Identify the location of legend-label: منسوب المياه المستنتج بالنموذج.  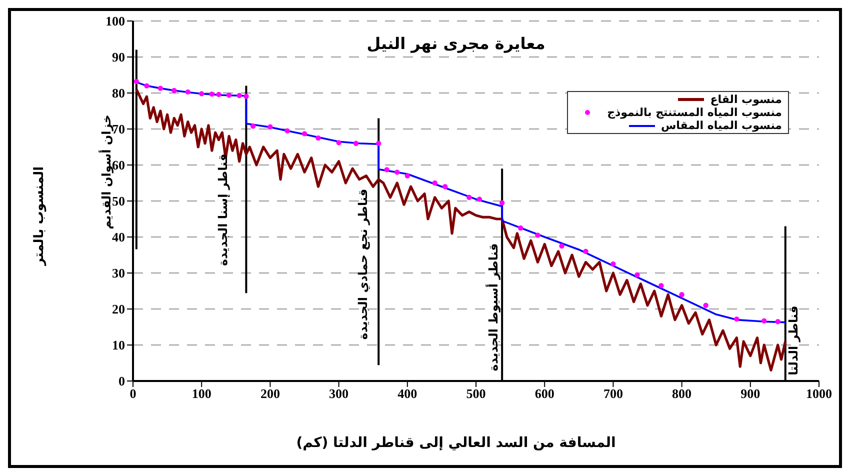
(694, 112).